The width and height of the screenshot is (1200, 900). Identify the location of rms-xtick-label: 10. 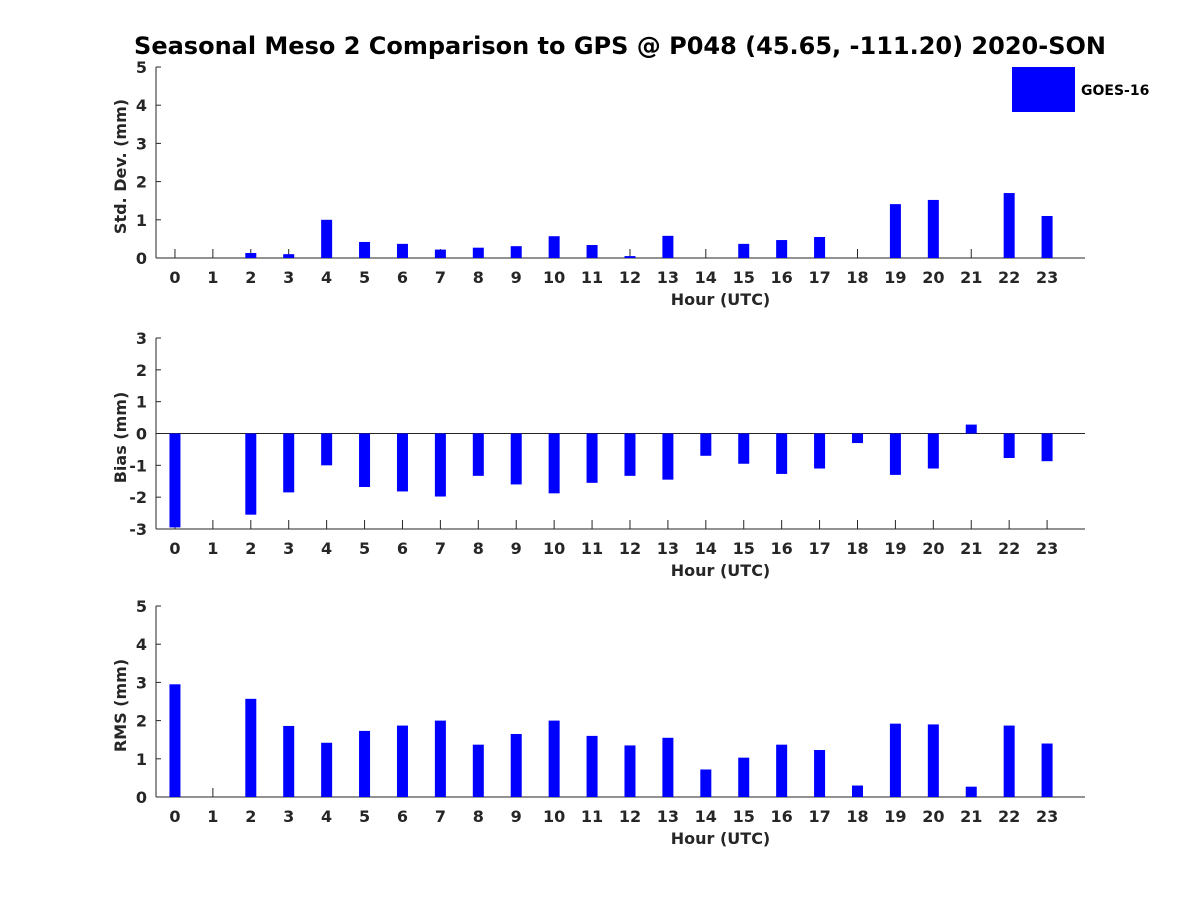
(554, 816).